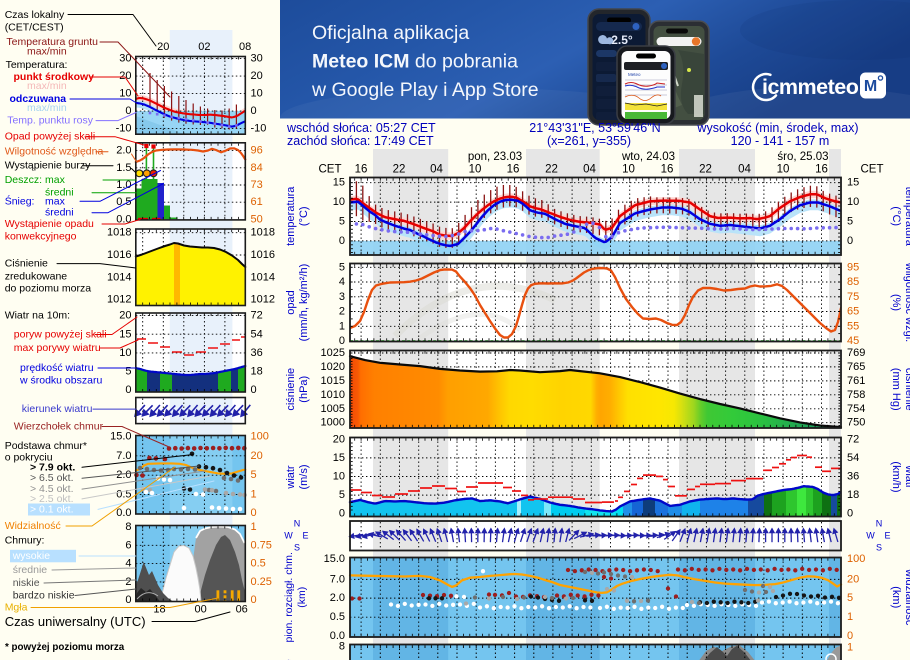 The height and width of the screenshot is (660, 910). Describe the element at coordinates (257, 185) in the screenshot. I see `svg-text: 73` at that location.